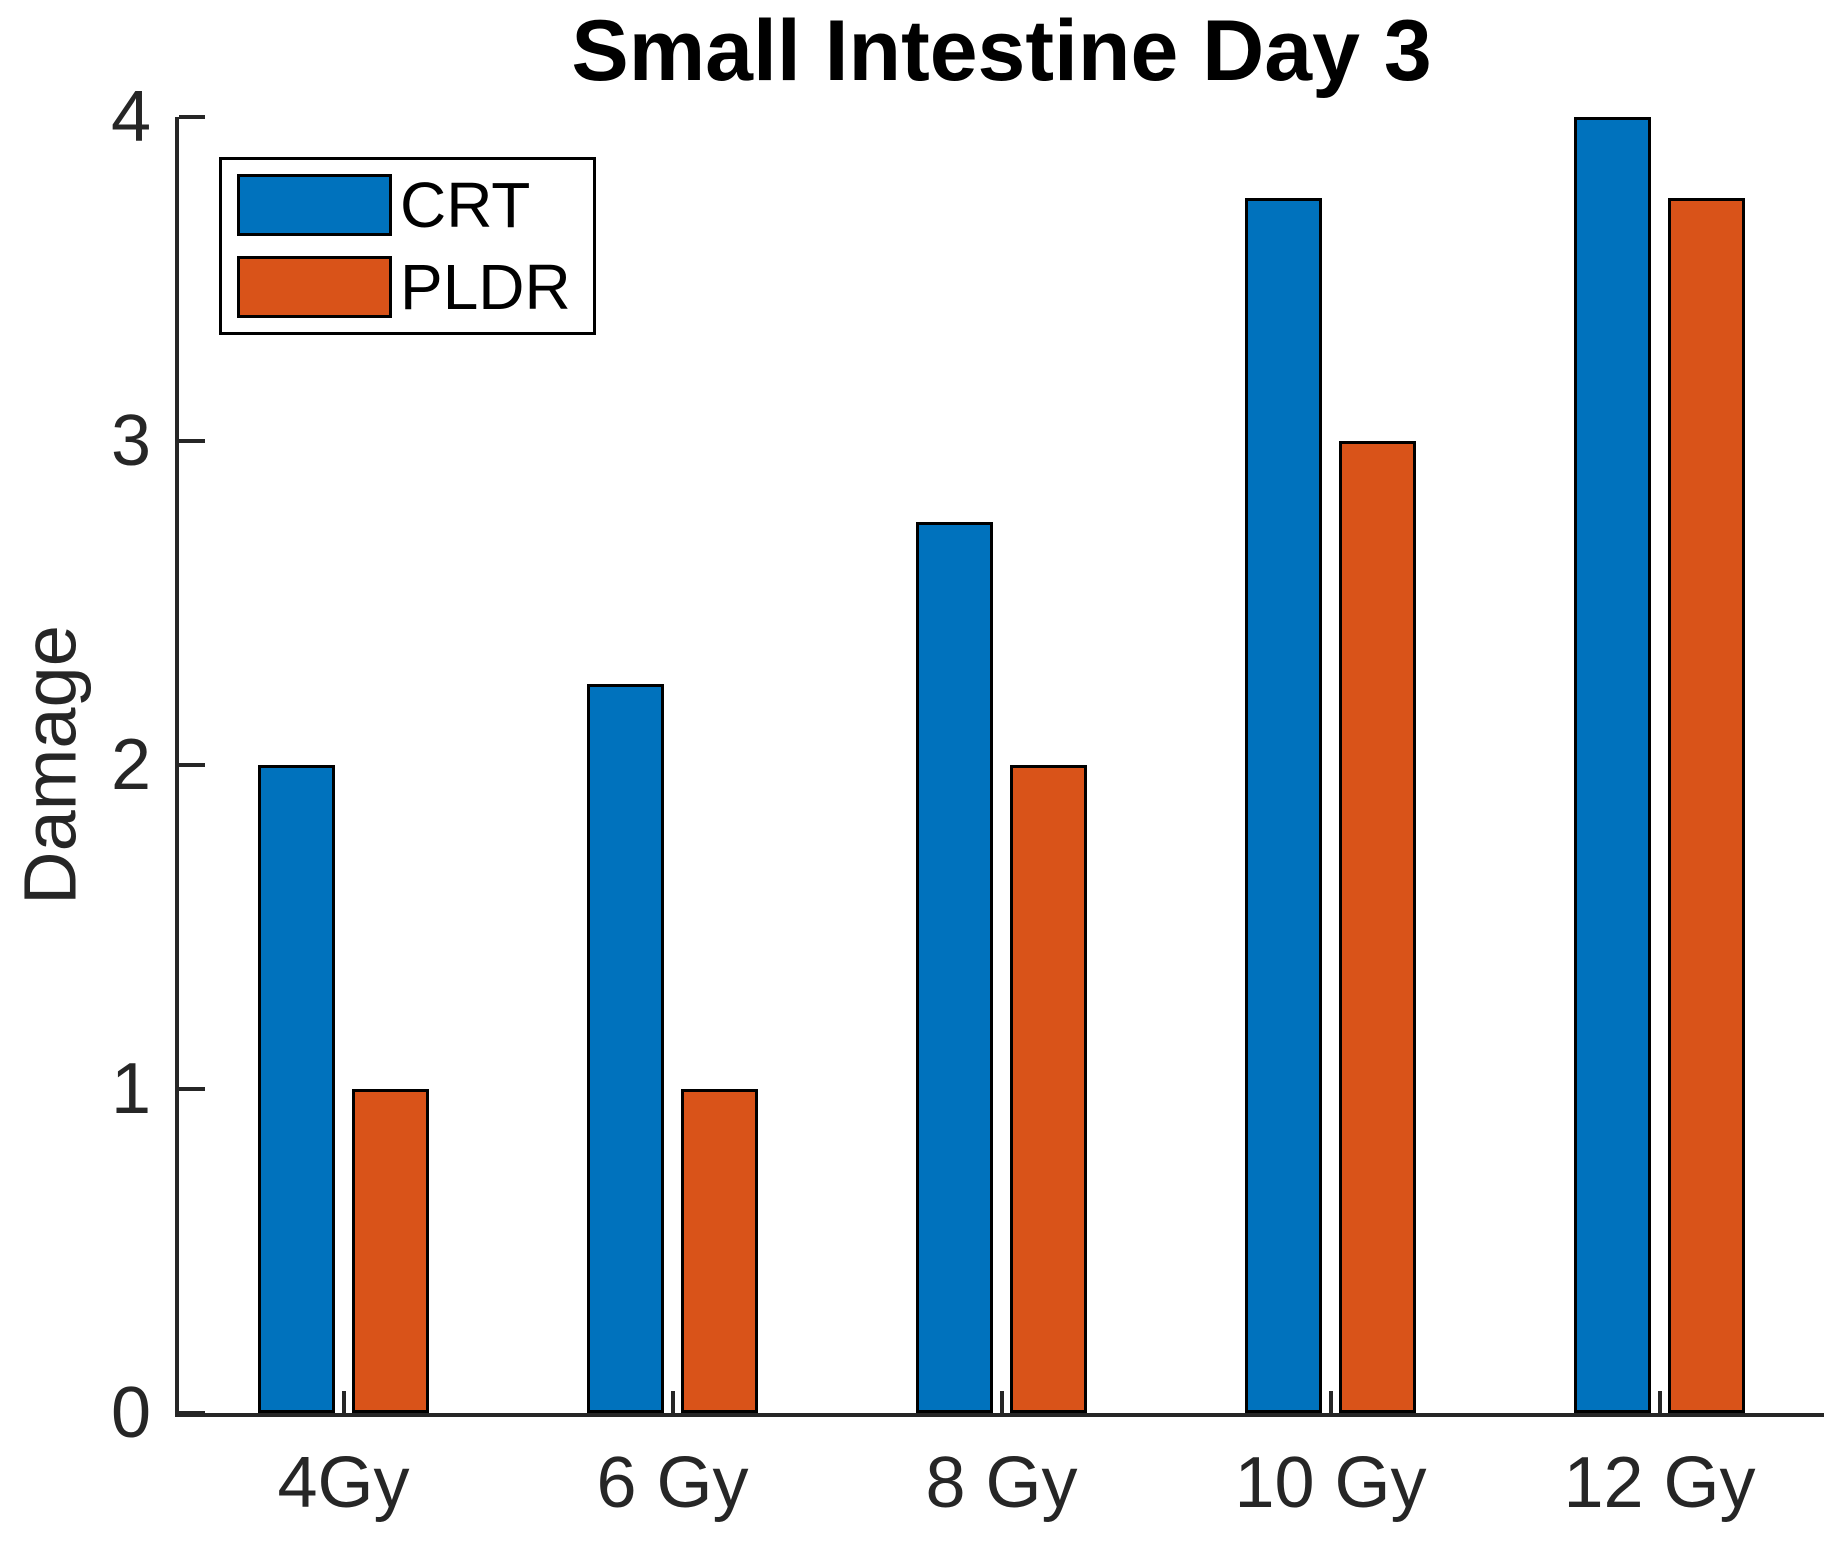 The width and height of the screenshot is (1830, 1553). I want to click on bar-pldr-6-gy, so click(719, 1251).